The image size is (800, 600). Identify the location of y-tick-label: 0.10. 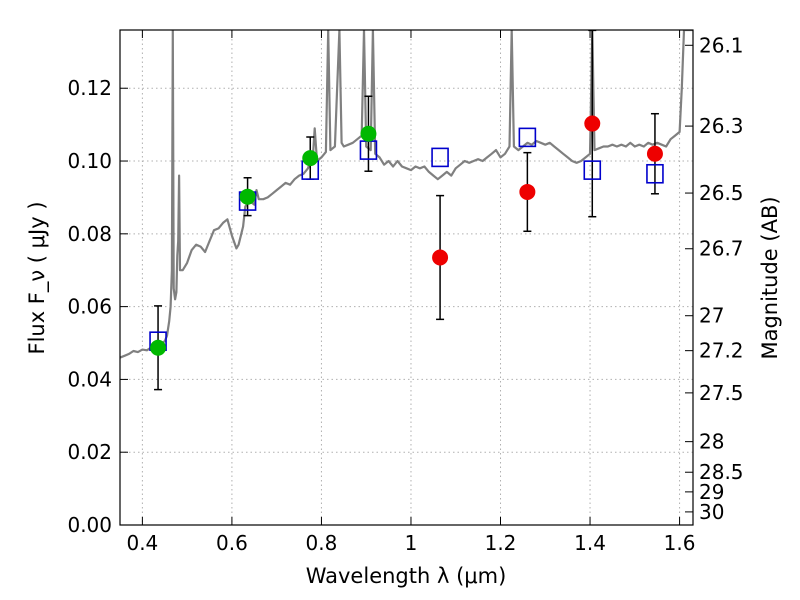
(89, 161).